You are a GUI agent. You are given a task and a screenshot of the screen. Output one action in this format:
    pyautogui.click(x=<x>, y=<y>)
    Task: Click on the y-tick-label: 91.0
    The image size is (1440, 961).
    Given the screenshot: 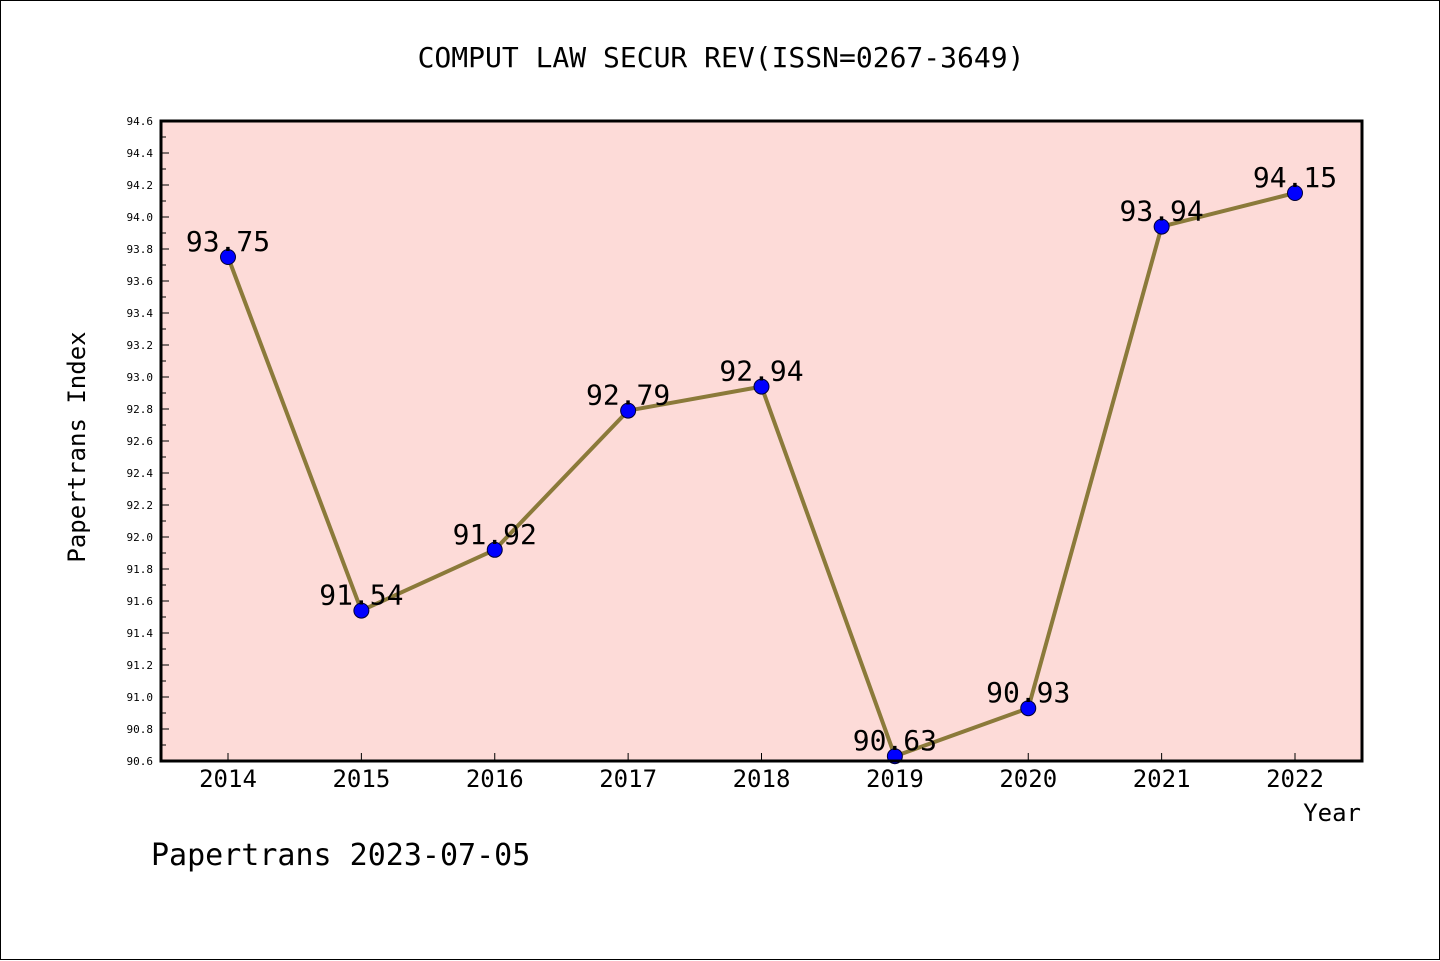 What is the action you would take?
    pyautogui.click(x=140, y=697)
    